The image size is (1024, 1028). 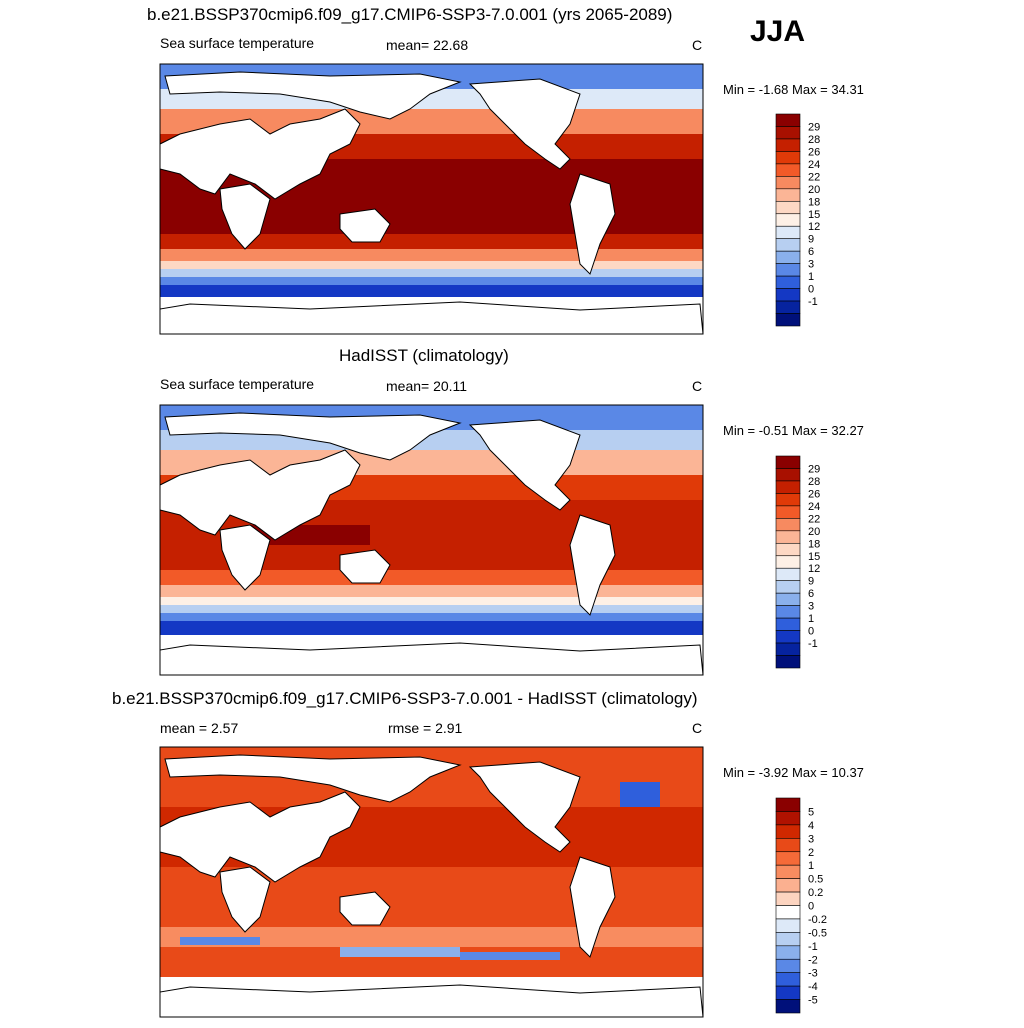 What do you see at coordinates (427, 386) in the screenshot?
I see `panel-2-mean-label: mean= 20.11` at bounding box center [427, 386].